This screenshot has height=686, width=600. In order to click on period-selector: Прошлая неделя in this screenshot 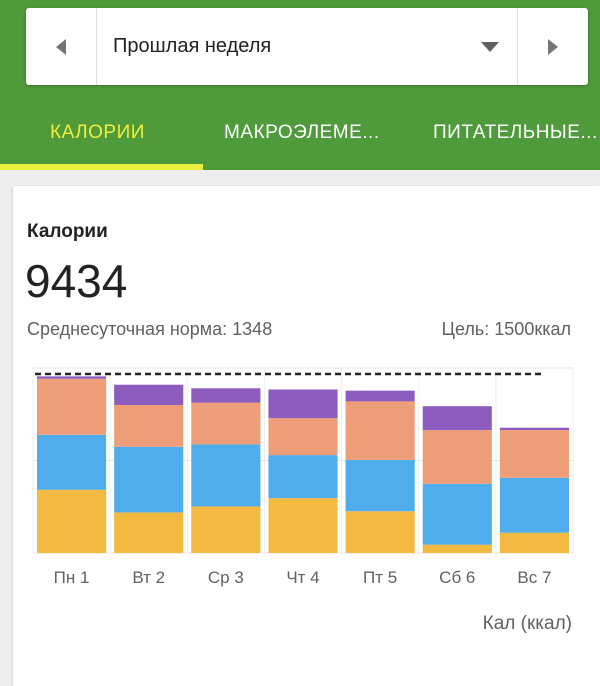, I will do `click(307, 46)`.